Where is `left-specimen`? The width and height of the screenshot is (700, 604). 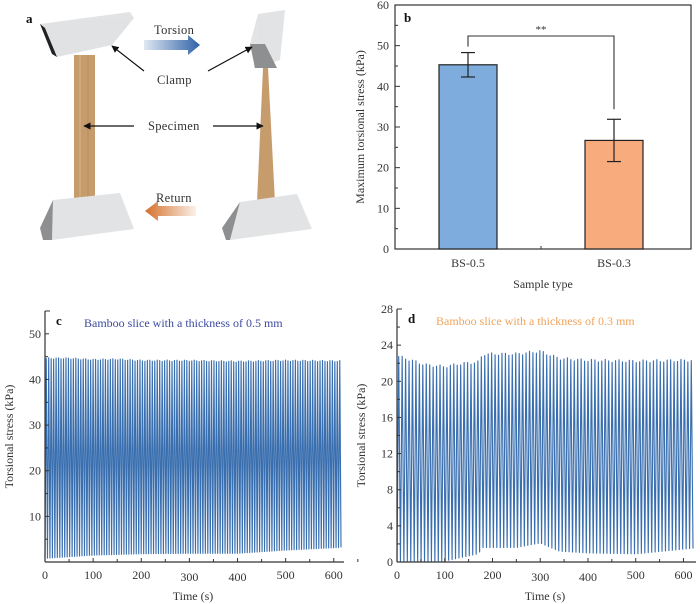 left-specimen is located at coordinates (84, 128).